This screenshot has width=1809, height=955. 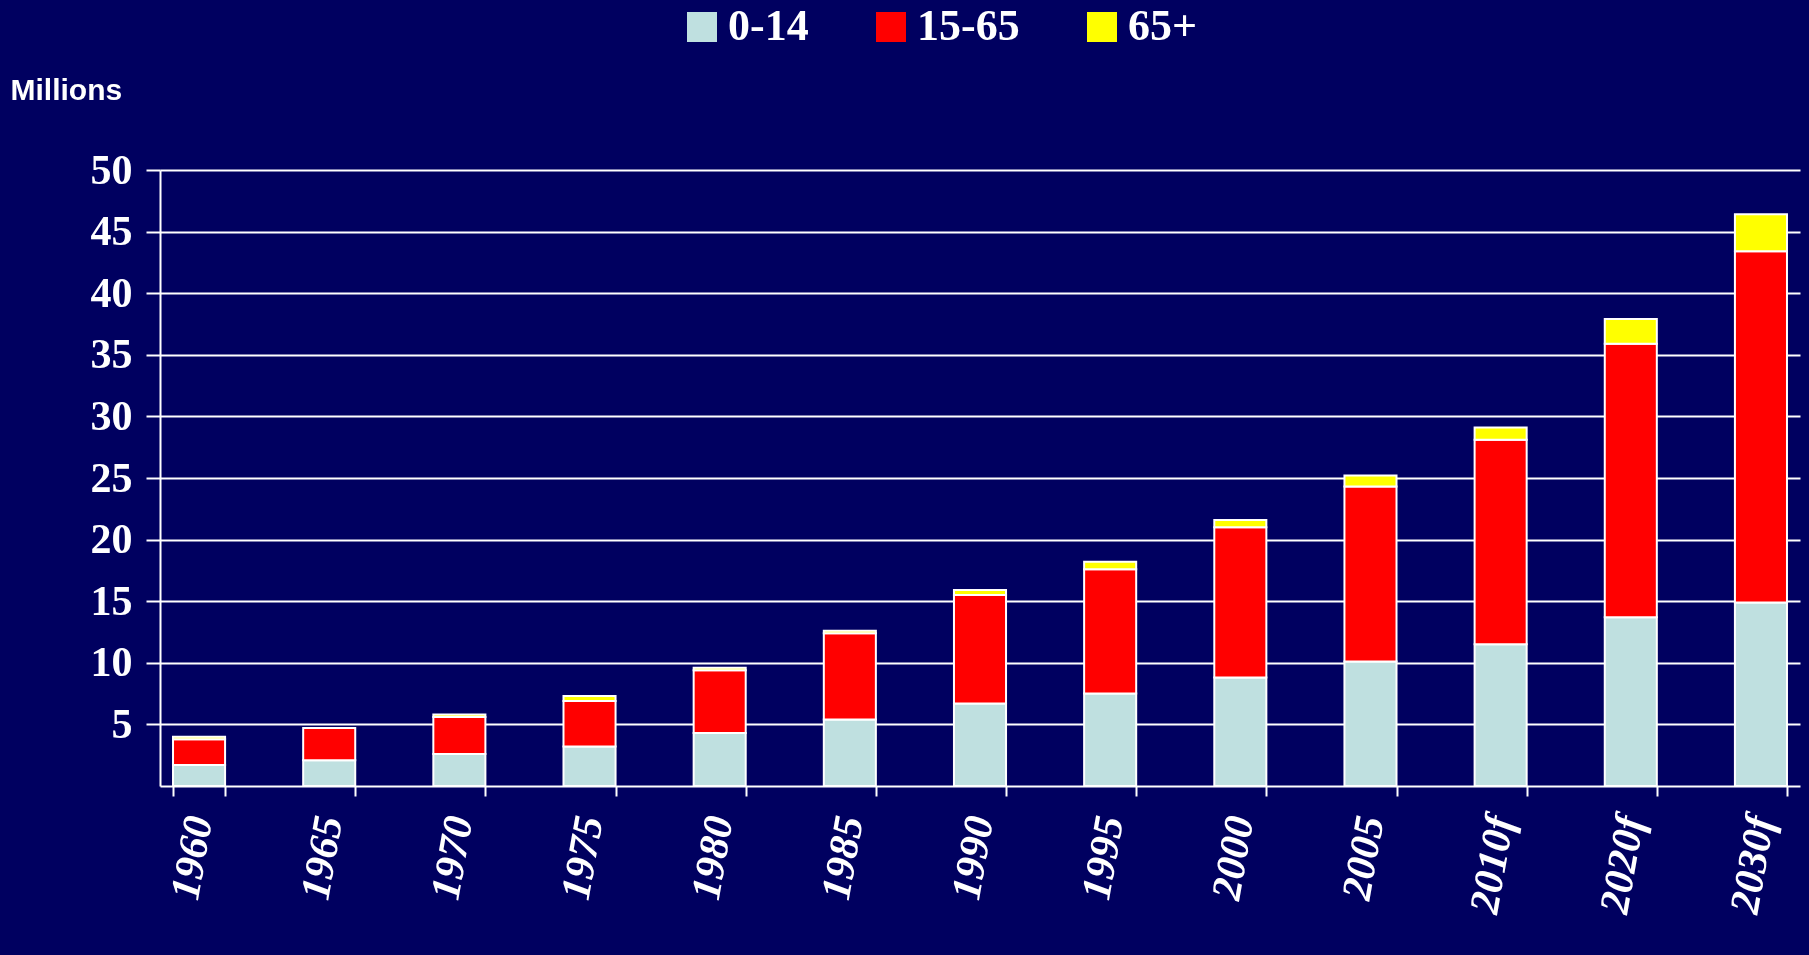 What do you see at coordinates (451, 858) in the screenshot?
I see `x-tick-label: 1970` at bounding box center [451, 858].